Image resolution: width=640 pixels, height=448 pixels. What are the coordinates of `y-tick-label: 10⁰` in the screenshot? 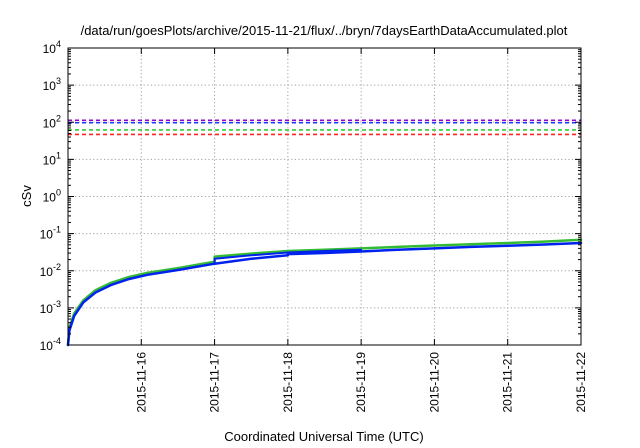 It's located at (52, 196).